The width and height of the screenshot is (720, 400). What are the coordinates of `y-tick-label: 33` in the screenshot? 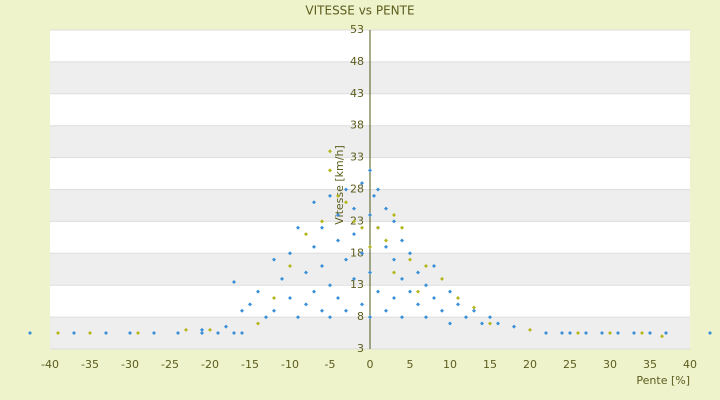 It's located at (357, 157).